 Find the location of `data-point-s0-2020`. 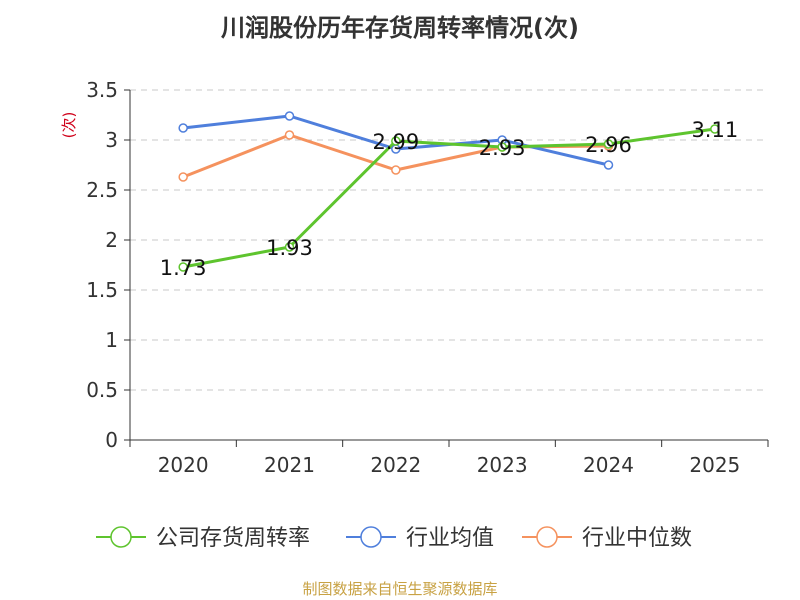

data-point-s0-2020 is located at coordinates (183, 267).